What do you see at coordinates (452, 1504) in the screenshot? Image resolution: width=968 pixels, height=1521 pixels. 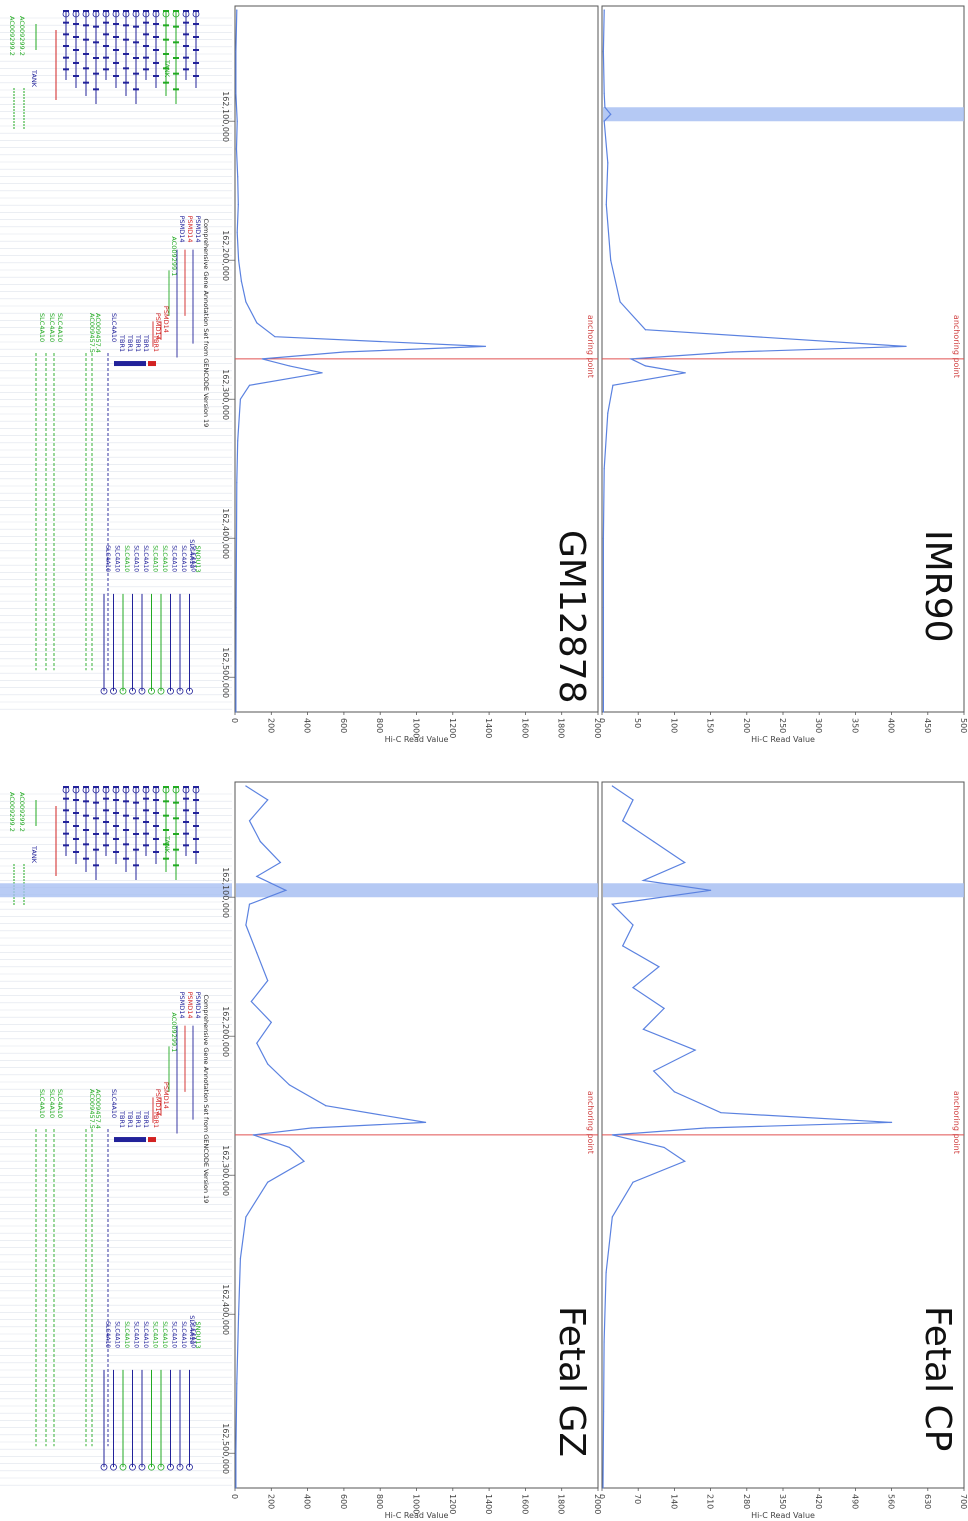 I see `value-tick-label: 1200` at bounding box center [452, 1504].